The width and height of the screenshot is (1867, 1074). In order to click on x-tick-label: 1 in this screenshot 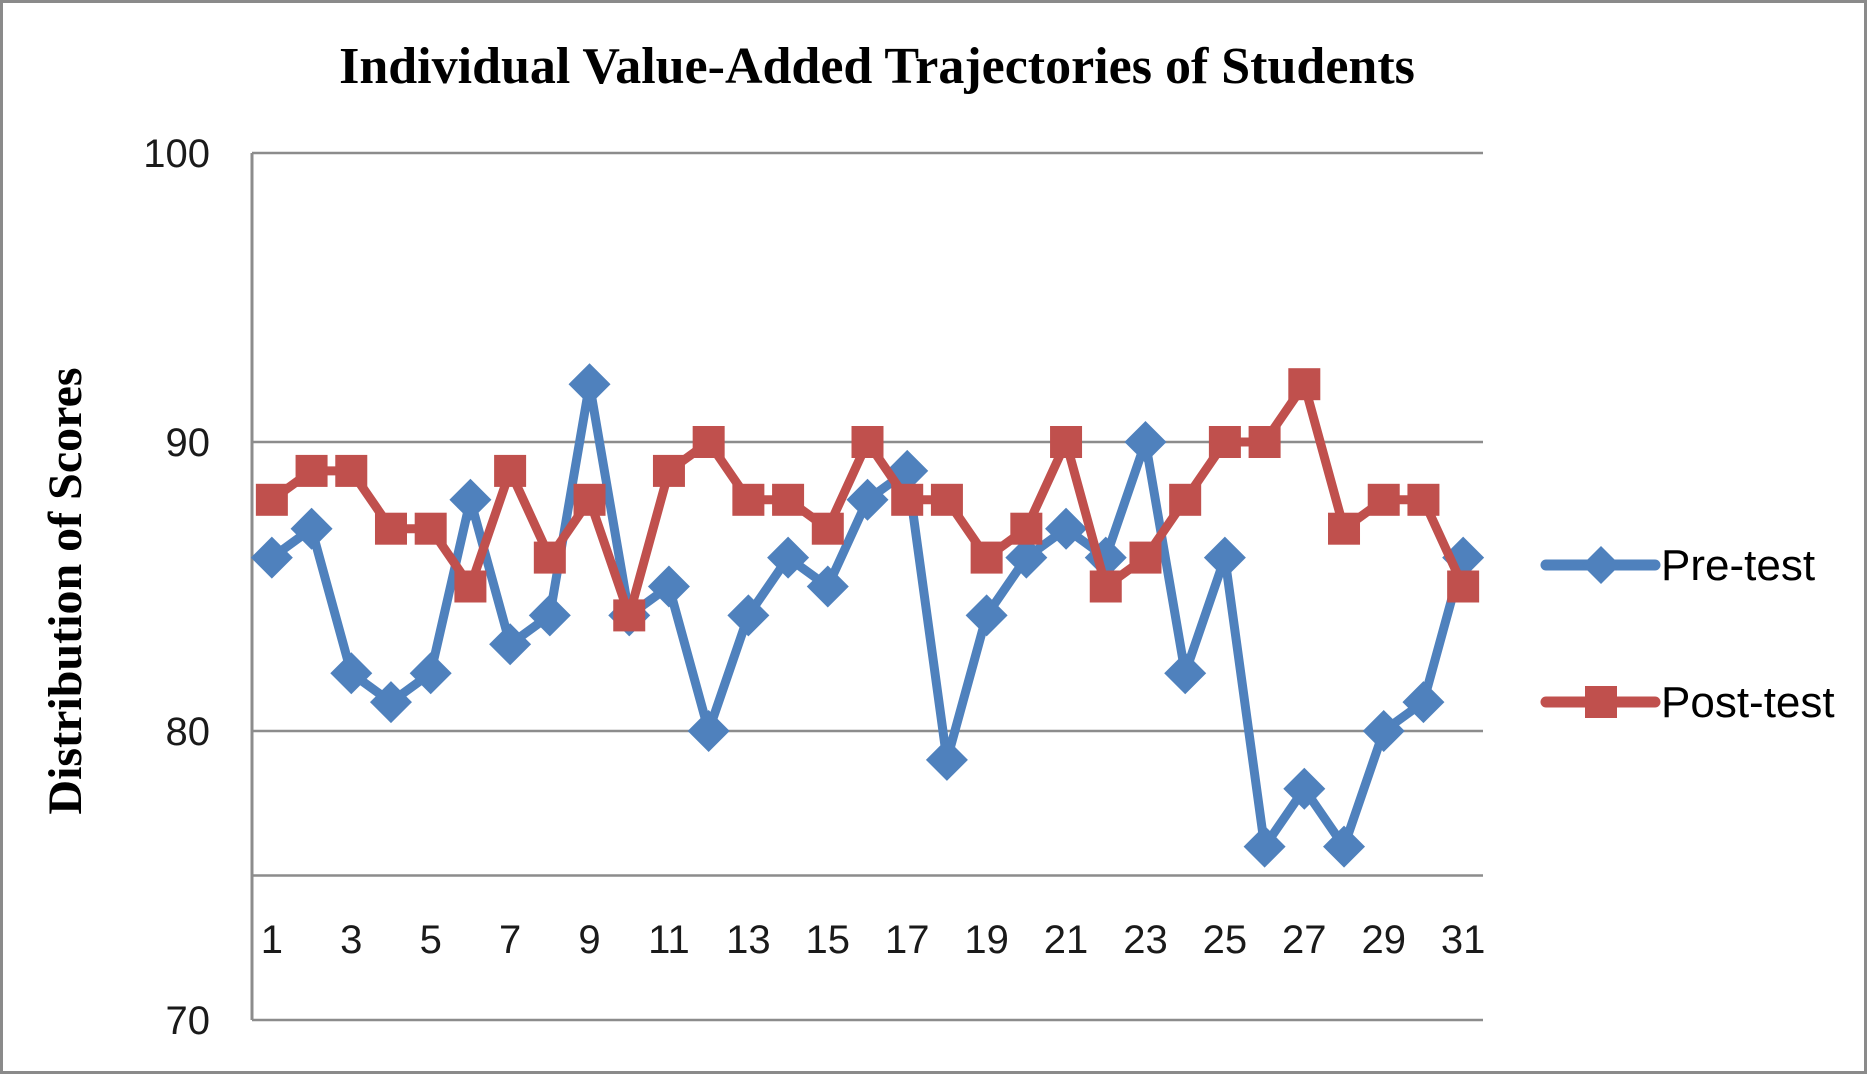, I will do `click(272, 940)`.